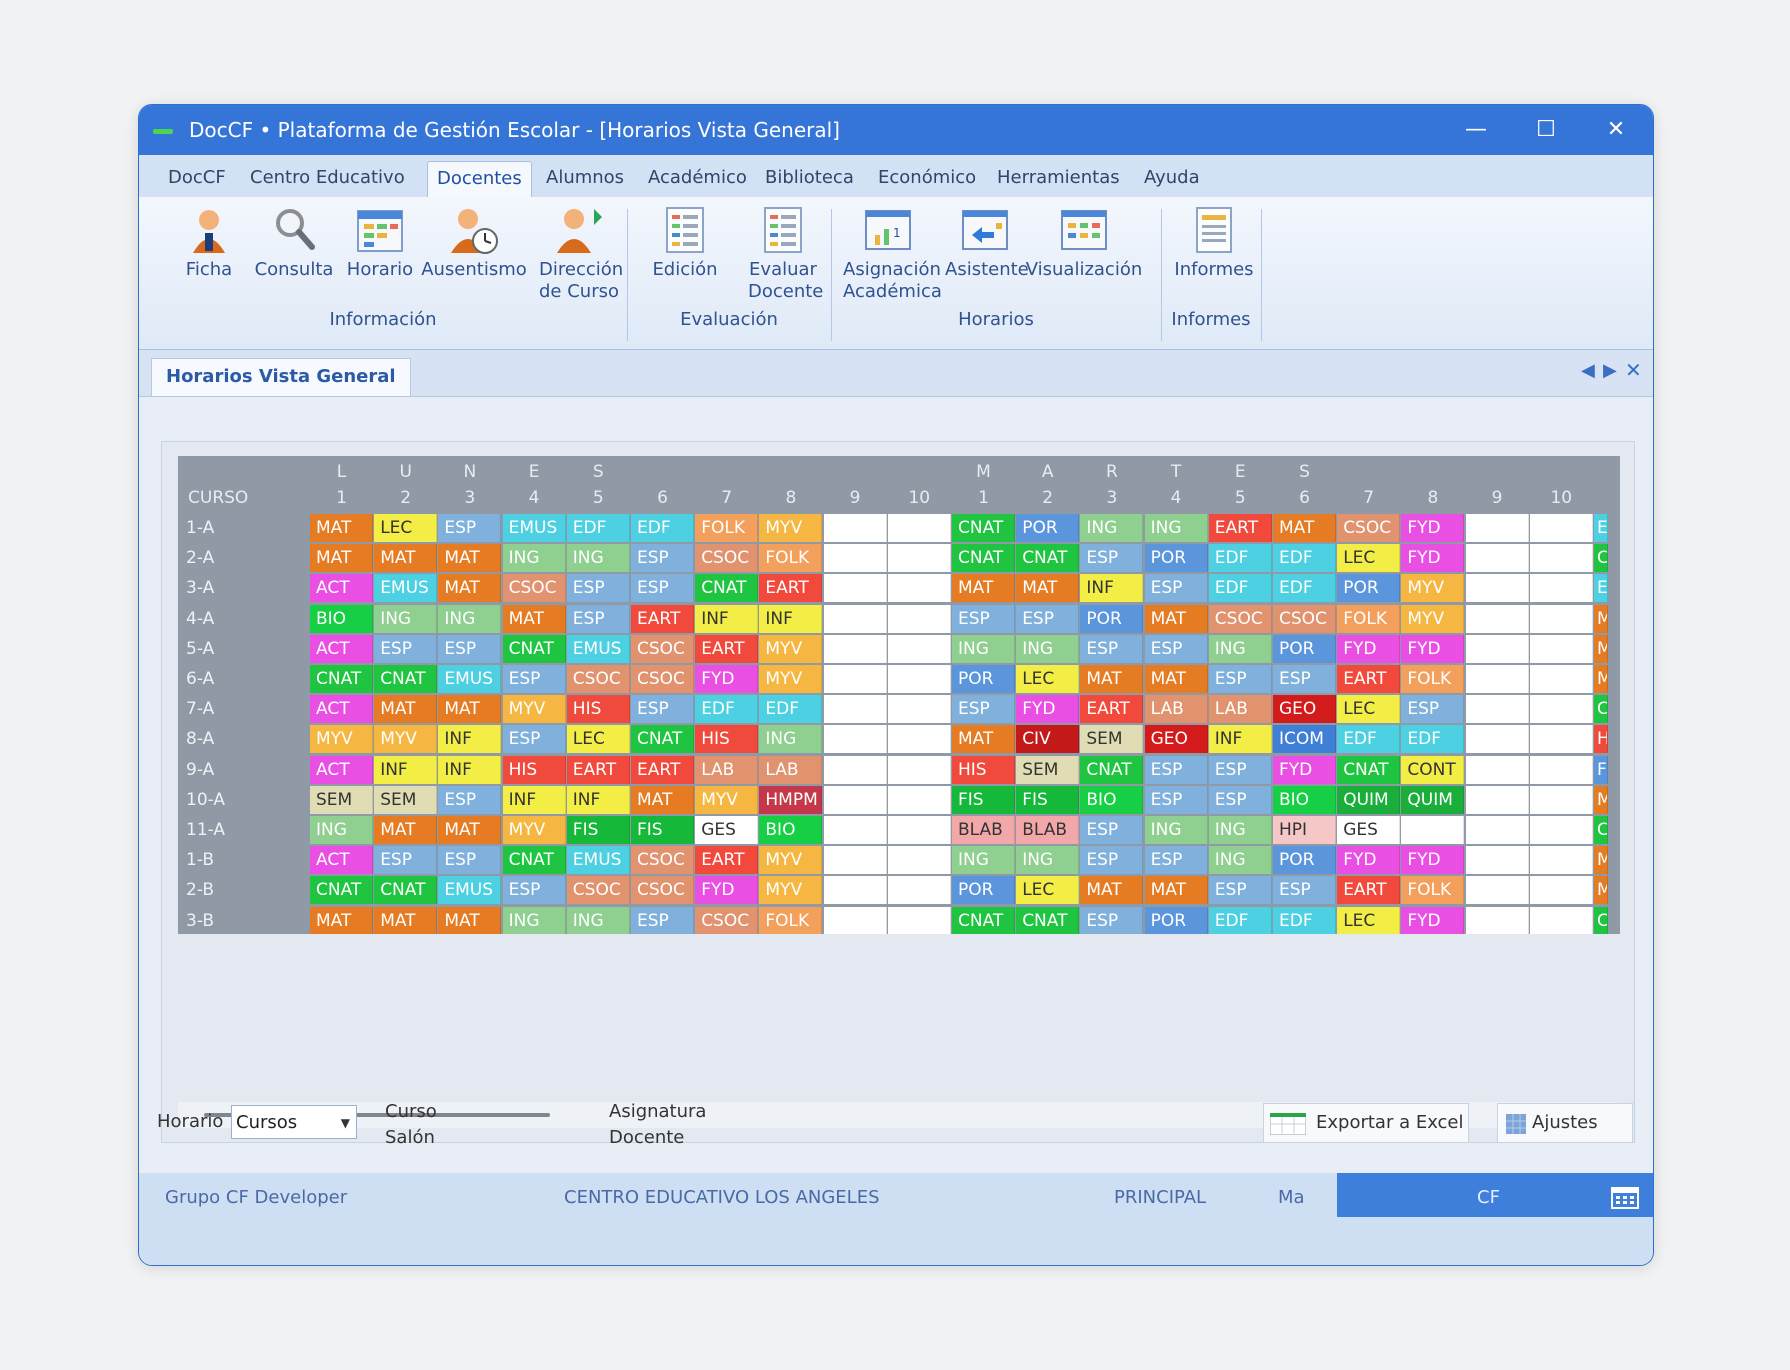 The height and width of the screenshot is (1370, 1790). What do you see at coordinates (791, 679) in the screenshot?
I see `schedule-cell: MYV` at bounding box center [791, 679].